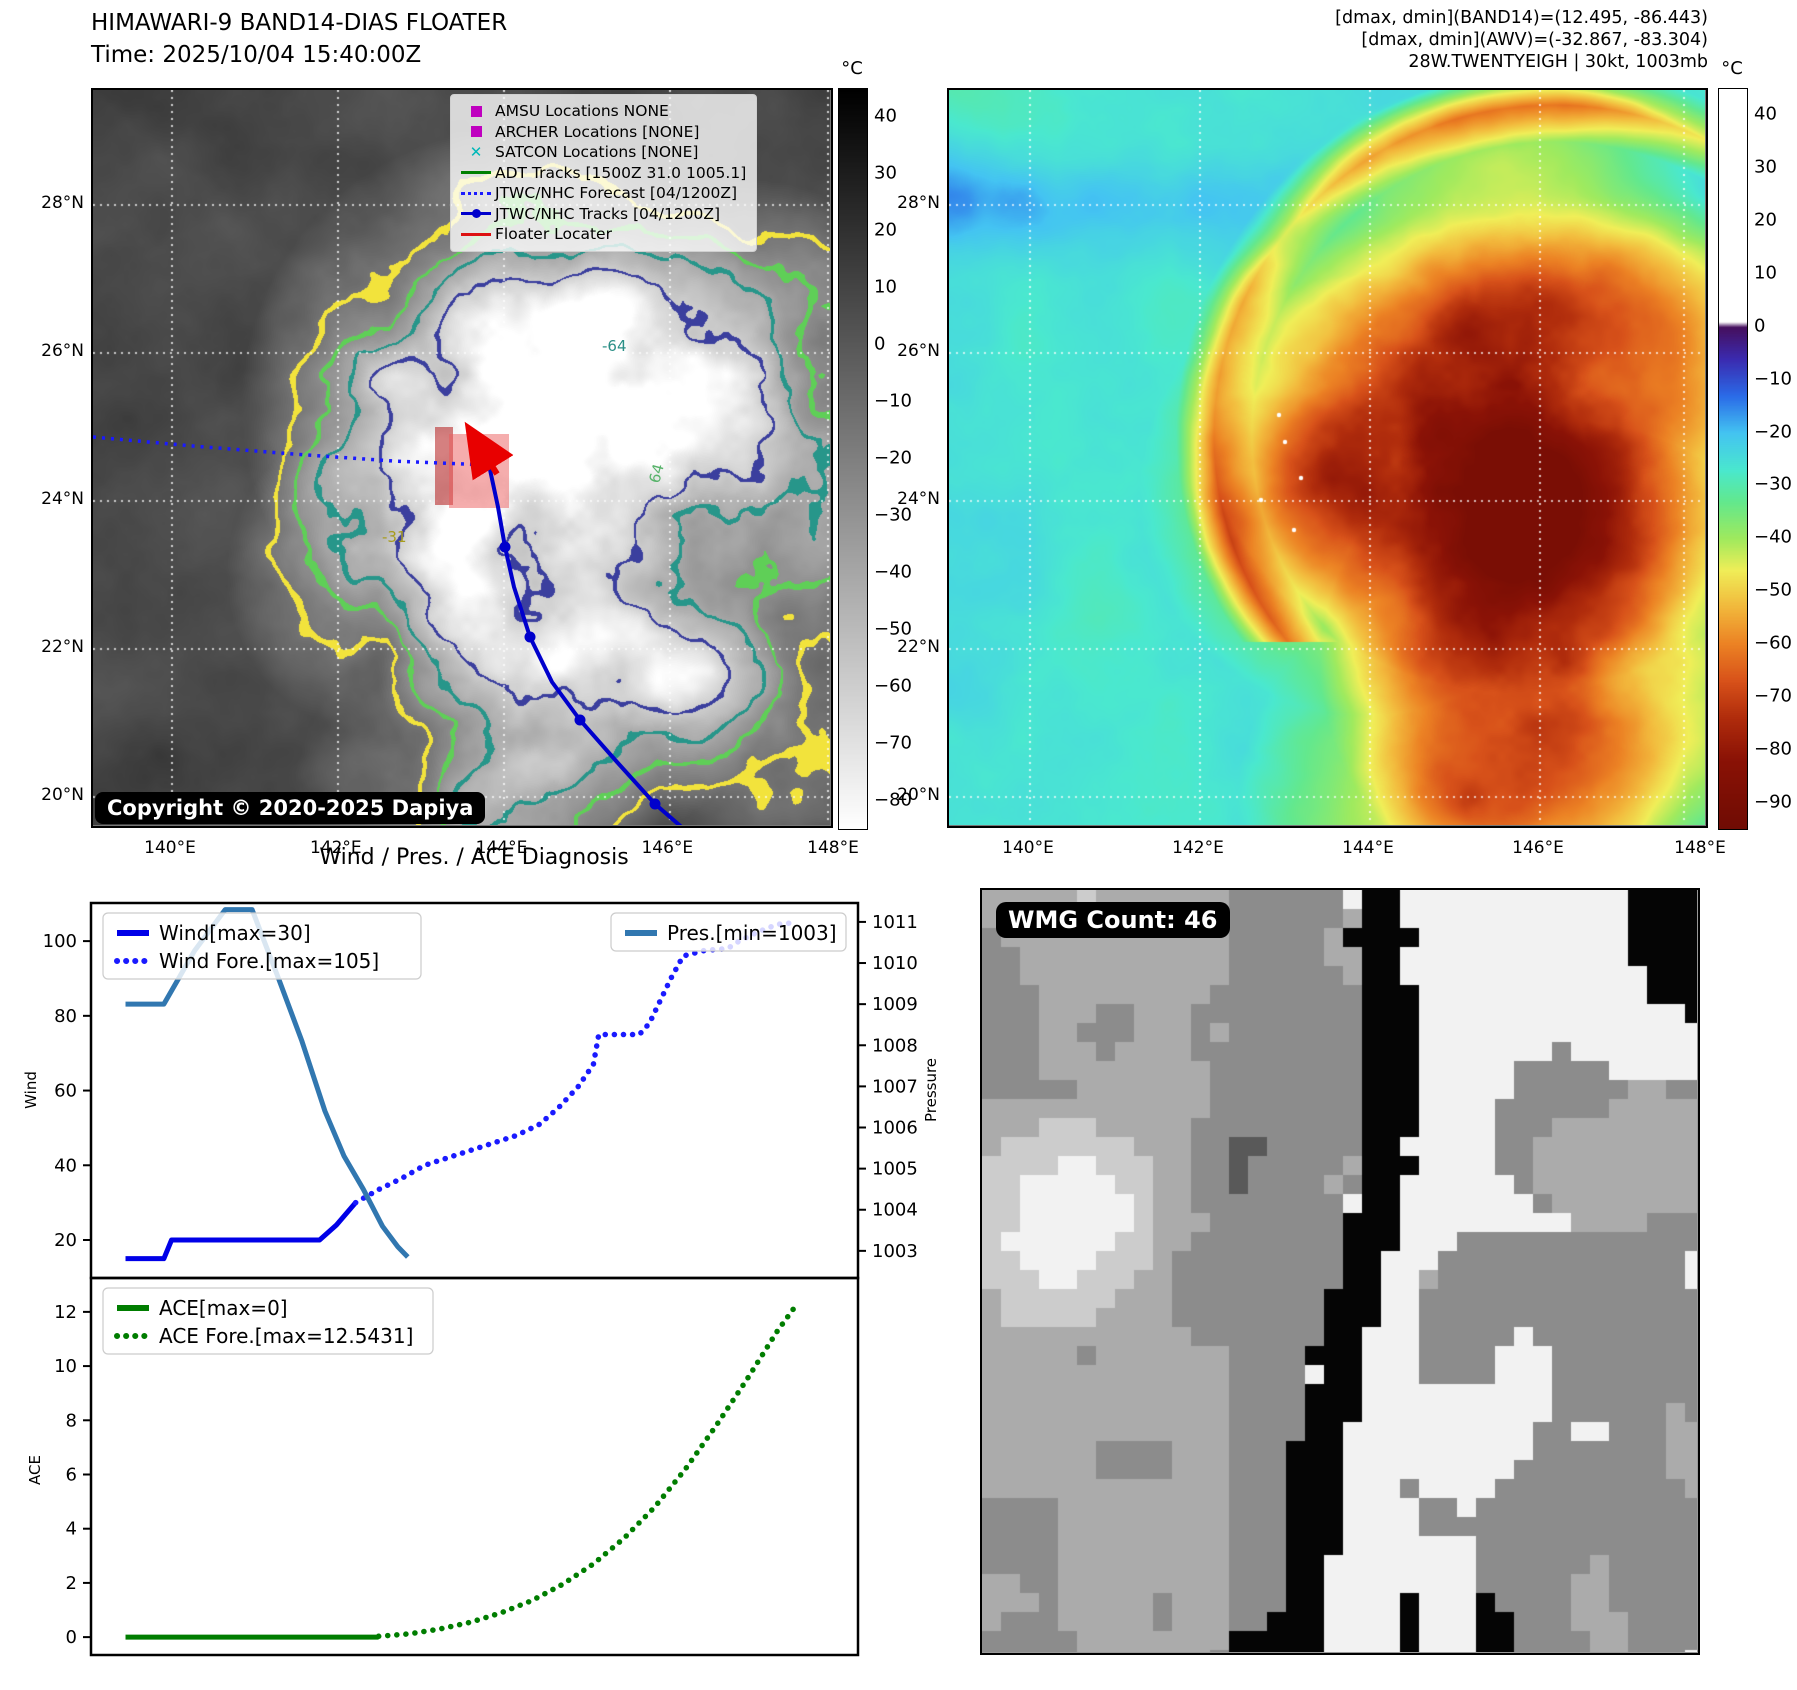  Describe the element at coordinates (1773, 537) in the screenshot. I see `colorbar2-tick: −40` at that location.